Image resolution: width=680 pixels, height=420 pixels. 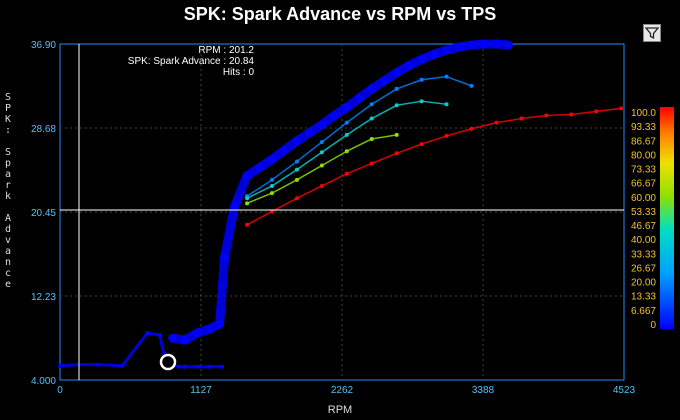 I want to click on colorbar-tick-label: 93.33, so click(x=643, y=127).